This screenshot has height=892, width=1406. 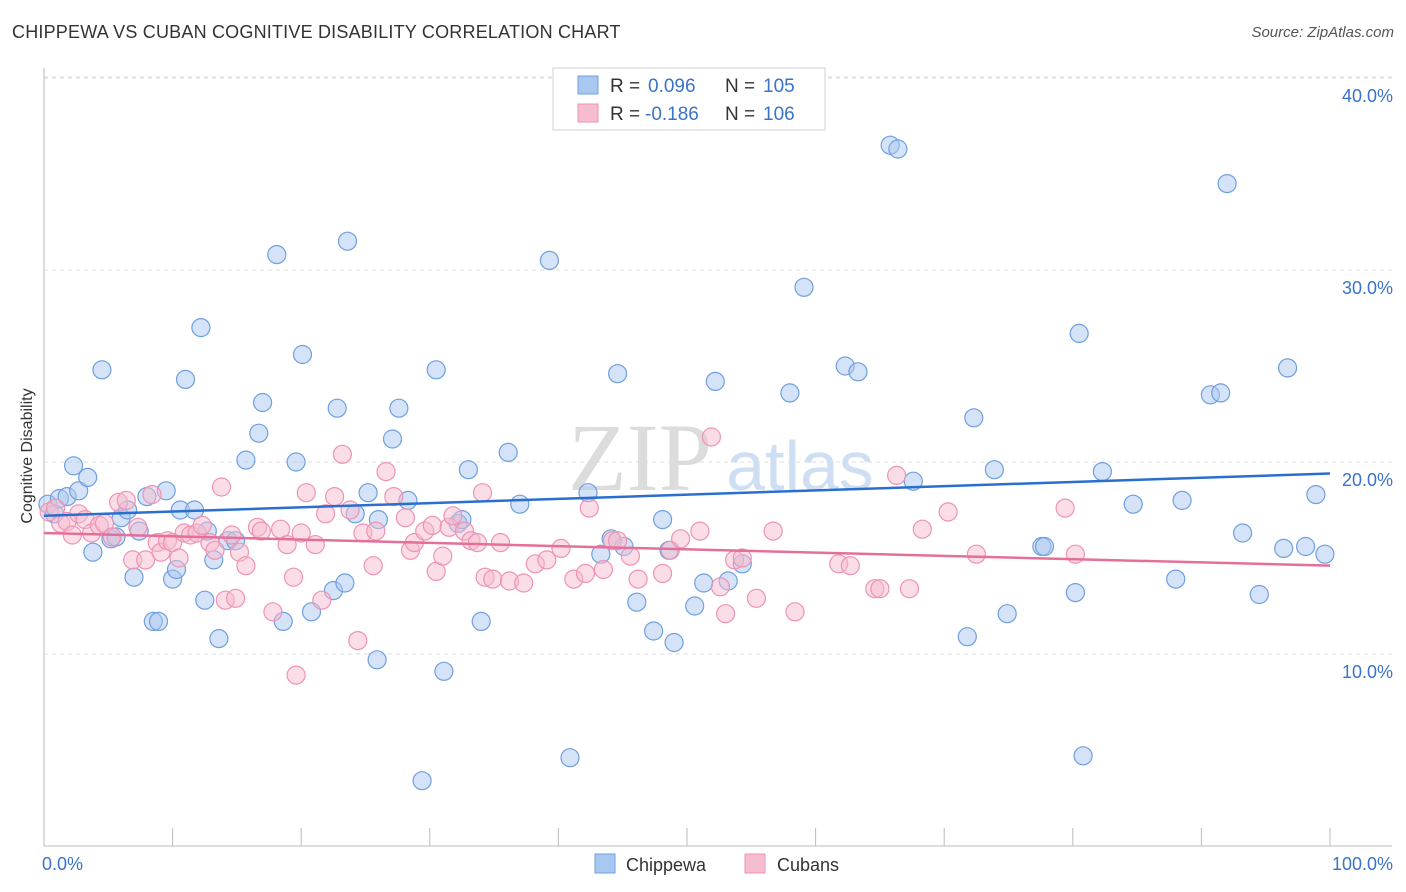 What do you see at coordinates (625, 114) in the screenshot?
I see `legend-r-label-1: R =` at bounding box center [625, 114].